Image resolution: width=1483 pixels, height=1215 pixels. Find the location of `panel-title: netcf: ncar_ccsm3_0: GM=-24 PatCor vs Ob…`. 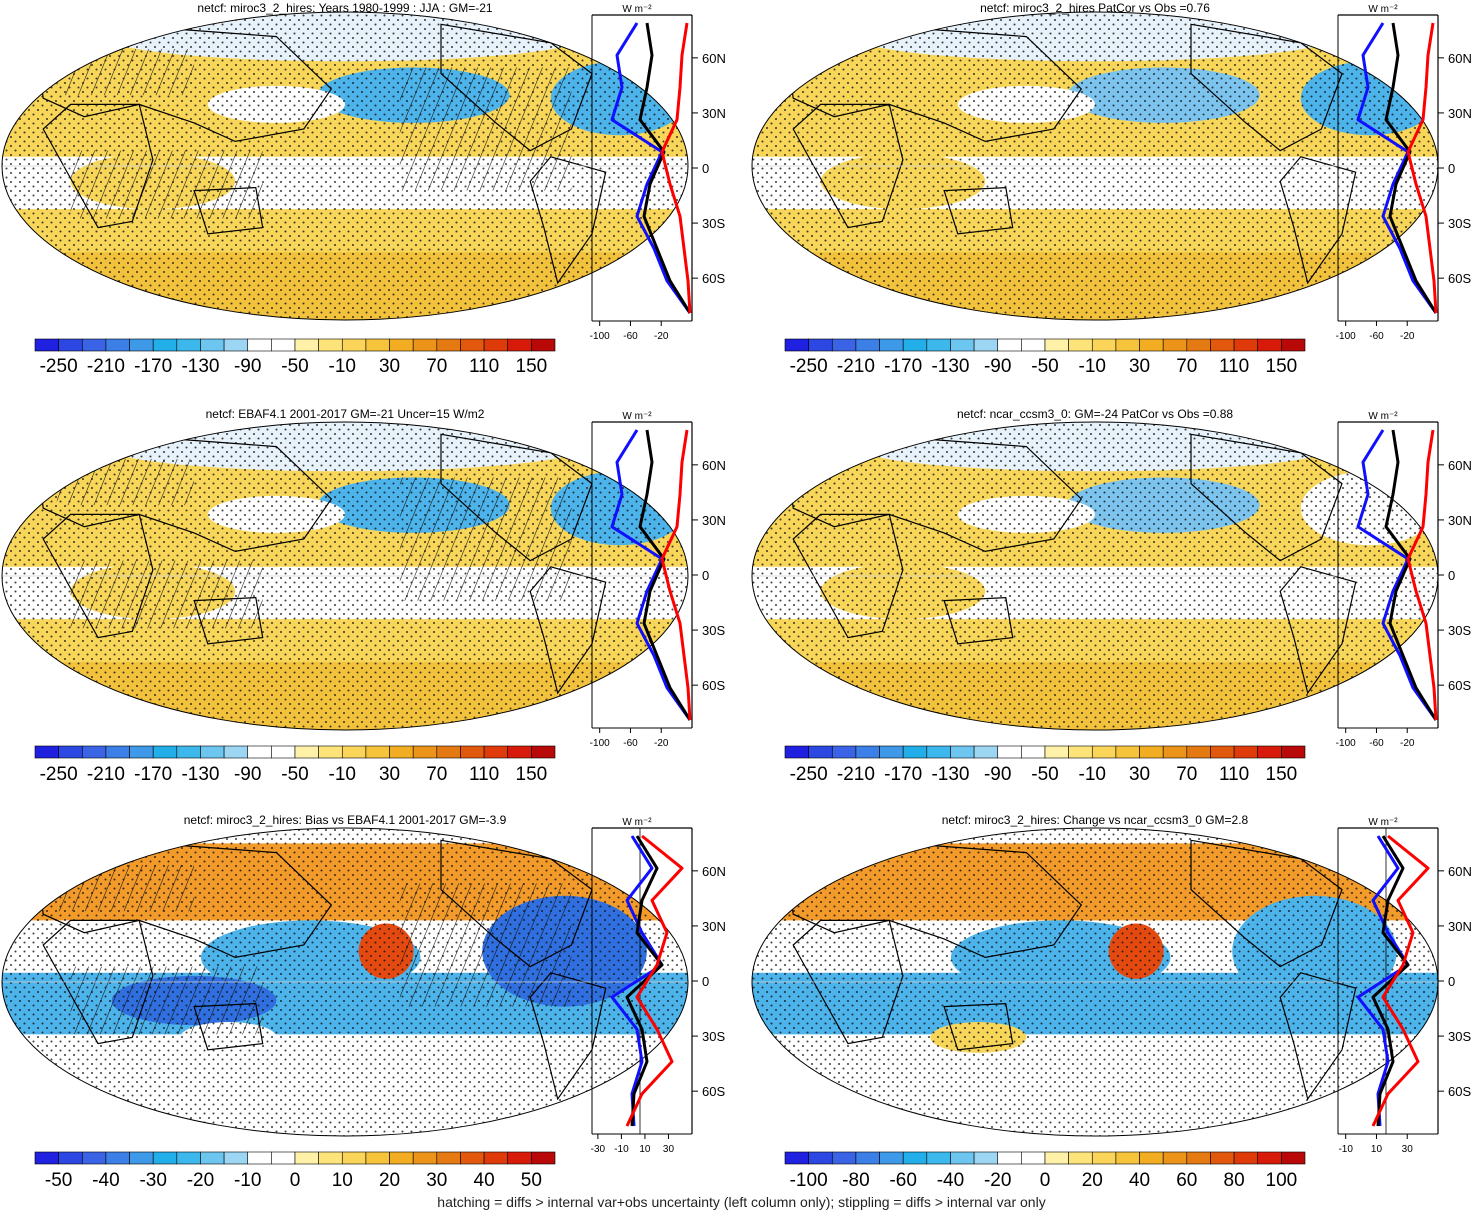

panel-title: netcf: ncar_ccsm3_0: GM=-24 PatCor vs Ob… is located at coordinates (1095, 414).